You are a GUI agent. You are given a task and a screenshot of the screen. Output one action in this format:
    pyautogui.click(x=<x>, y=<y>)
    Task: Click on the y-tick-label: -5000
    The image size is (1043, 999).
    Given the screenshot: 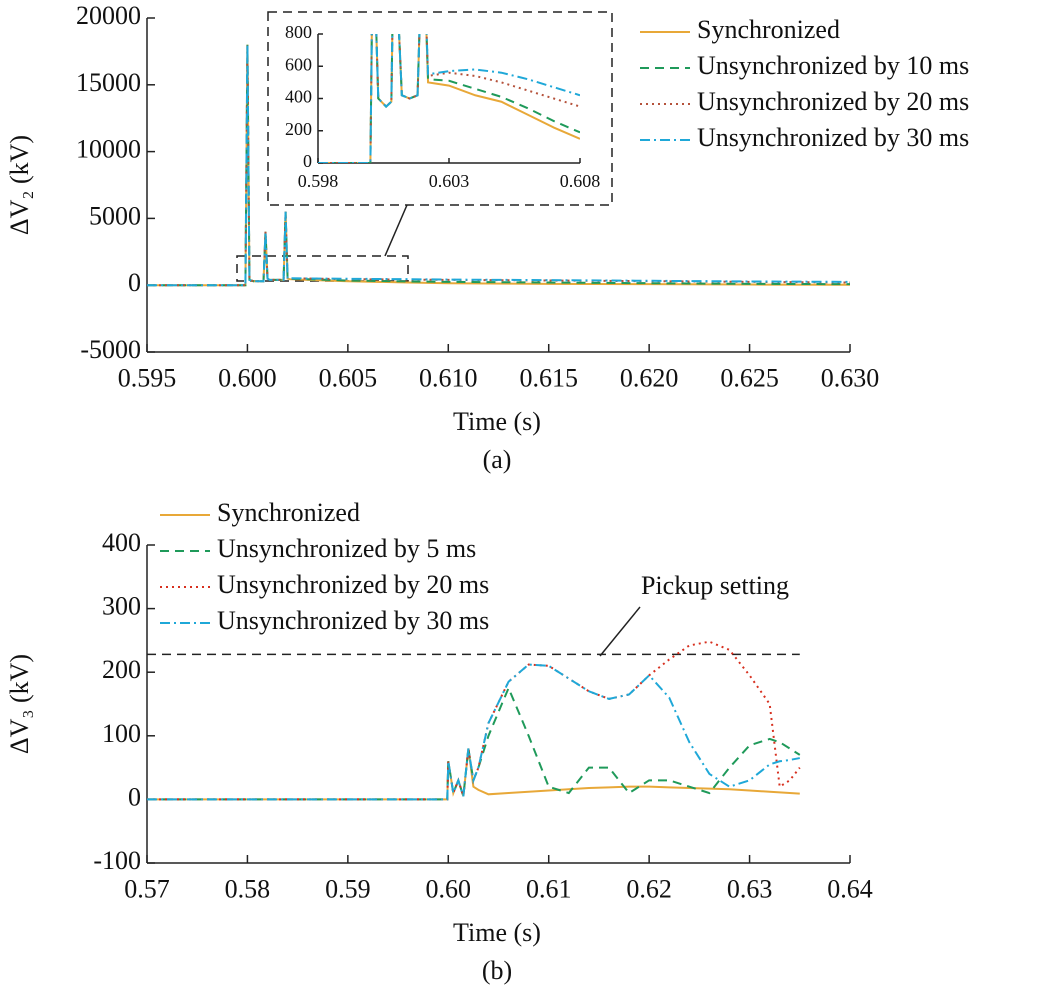 What is the action you would take?
    pyautogui.click(x=110, y=349)
    